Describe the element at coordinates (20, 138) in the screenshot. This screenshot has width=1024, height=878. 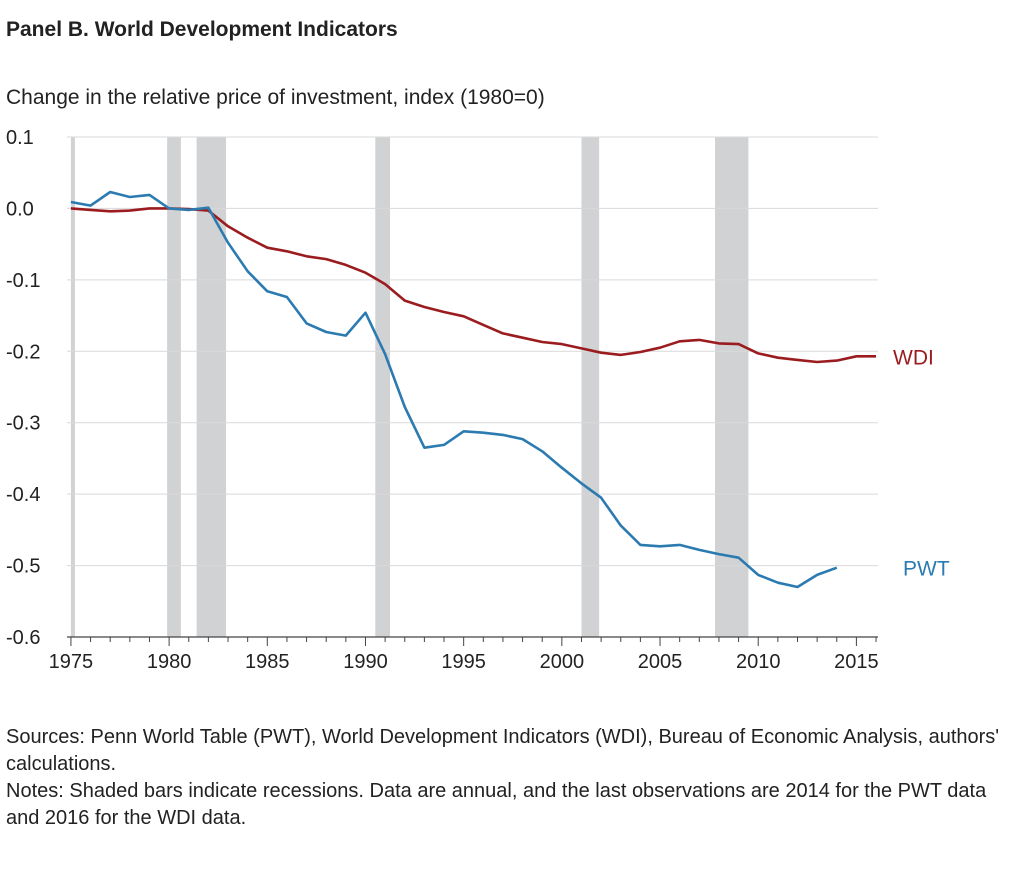
I see `y-tick-label: 0.1` at that location.